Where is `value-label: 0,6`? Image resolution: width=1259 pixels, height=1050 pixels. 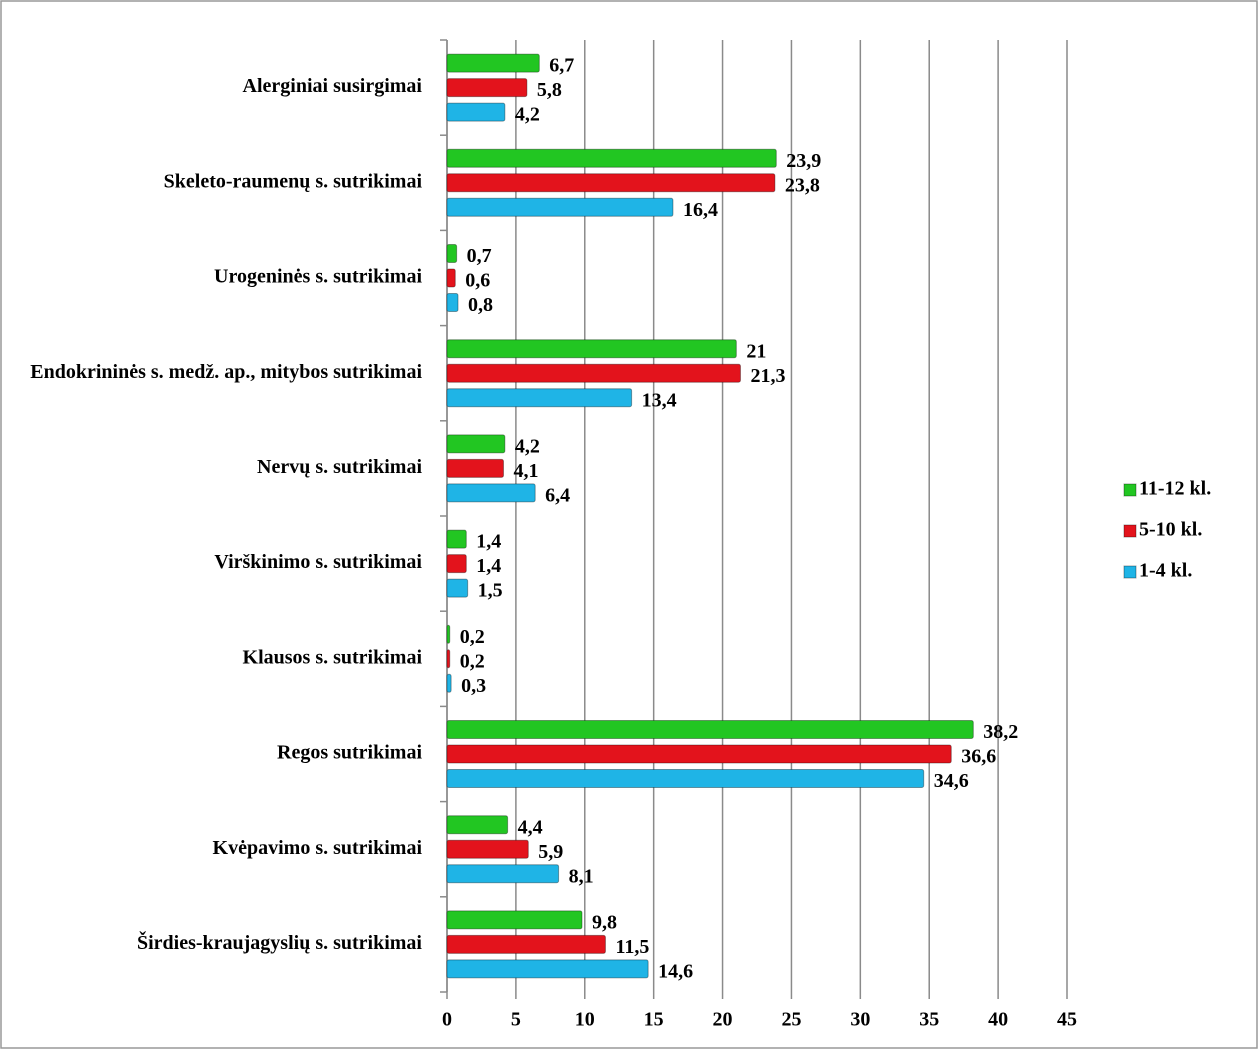 value-label: 0,6 is located at coordinates (477, 281).